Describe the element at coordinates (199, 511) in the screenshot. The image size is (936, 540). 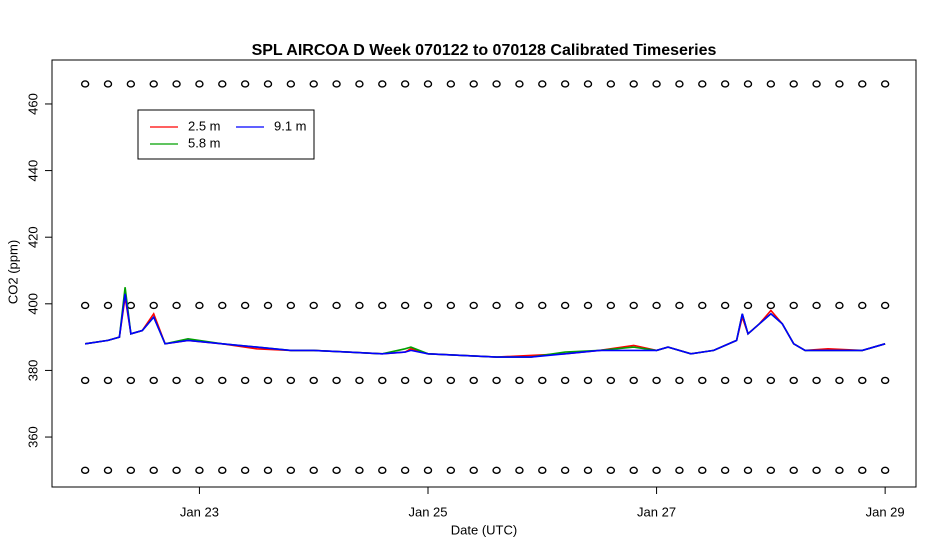
I see `x-tick-label: Jan 23` at that location.